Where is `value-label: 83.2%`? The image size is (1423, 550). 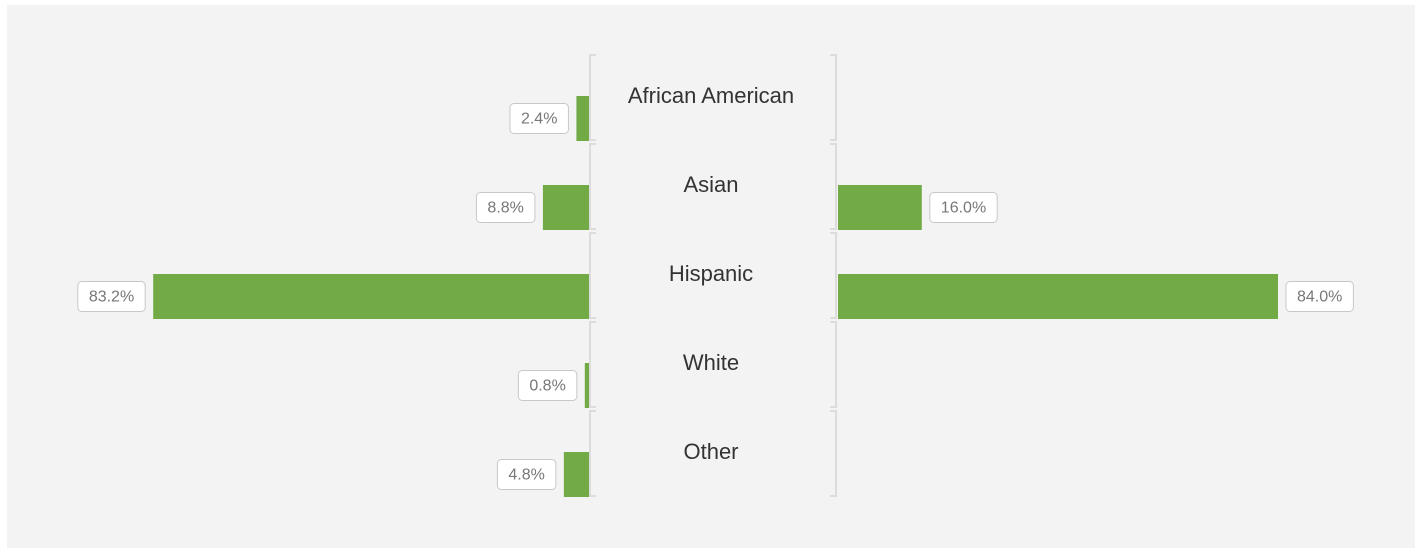 value-label: 83.2% is located at coordinates (111, 297).